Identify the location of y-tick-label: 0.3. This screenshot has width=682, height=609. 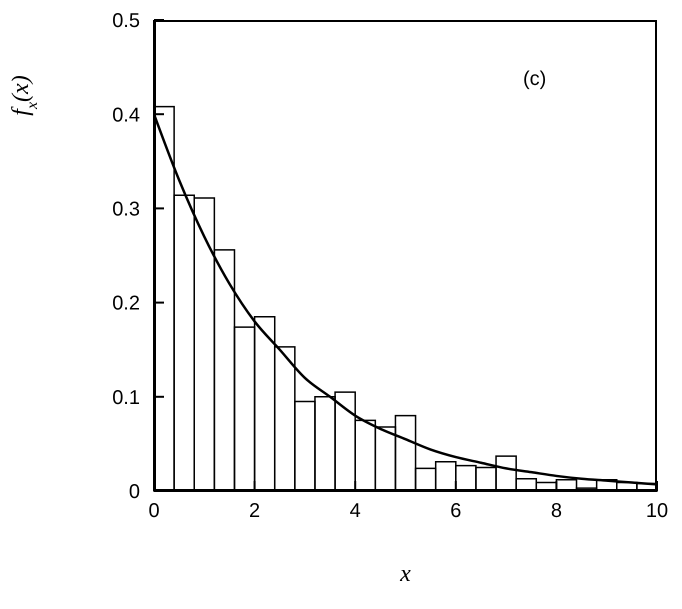
(126, 209).